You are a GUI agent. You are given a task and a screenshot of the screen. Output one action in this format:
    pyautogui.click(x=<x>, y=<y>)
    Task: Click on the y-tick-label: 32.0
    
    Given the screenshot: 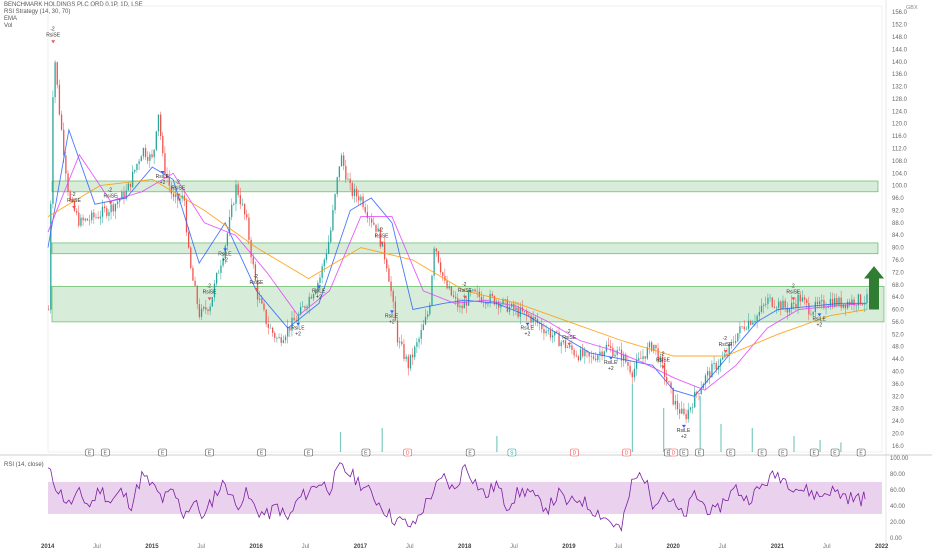 What is the action you would take?
    pyautogui.click(x=898, y=397)
    